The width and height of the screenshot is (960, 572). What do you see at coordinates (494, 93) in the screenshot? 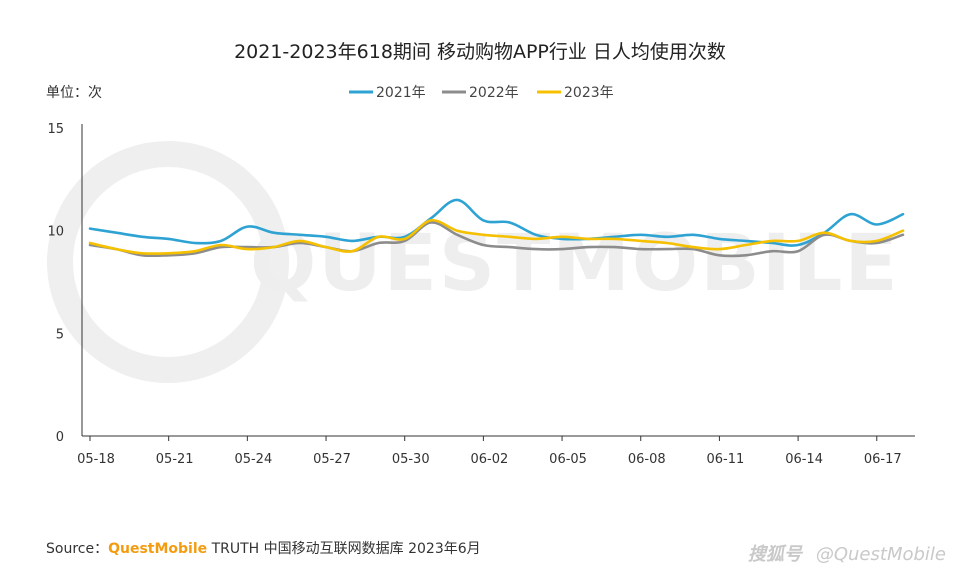
I see `legend-label-2: 2022年` at bounding box center [494, 93].